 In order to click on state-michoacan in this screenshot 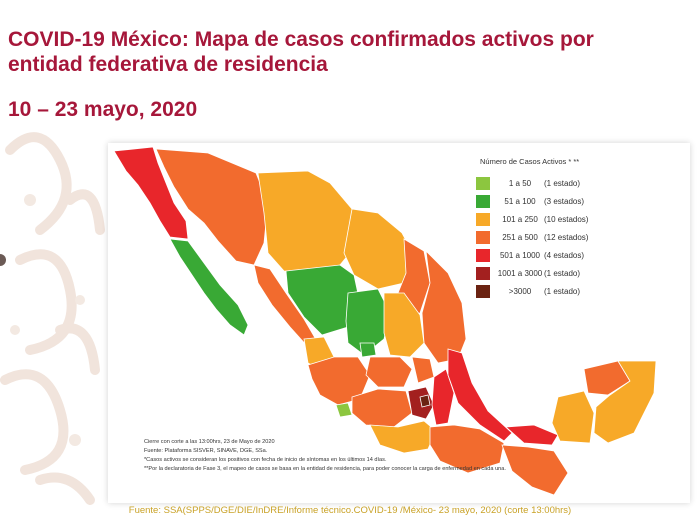, I will do `click(382, 408)`.